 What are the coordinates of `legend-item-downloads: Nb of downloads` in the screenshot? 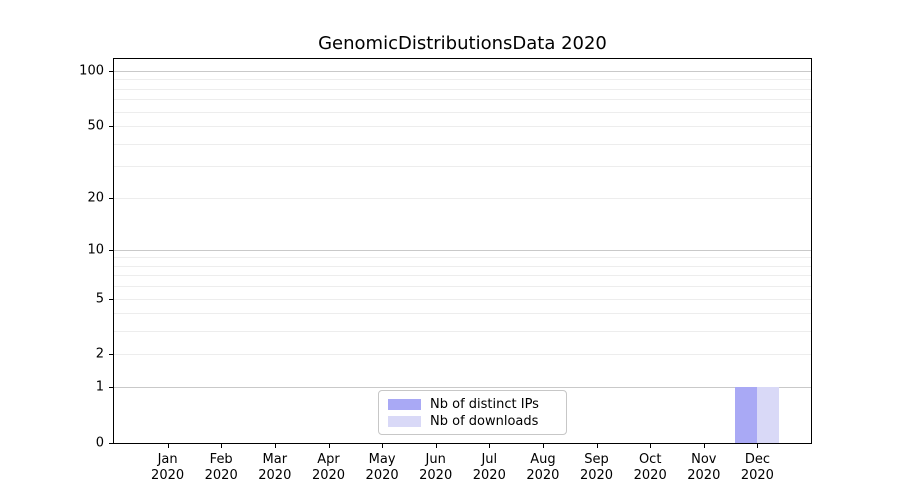 It's located at (472, 421).